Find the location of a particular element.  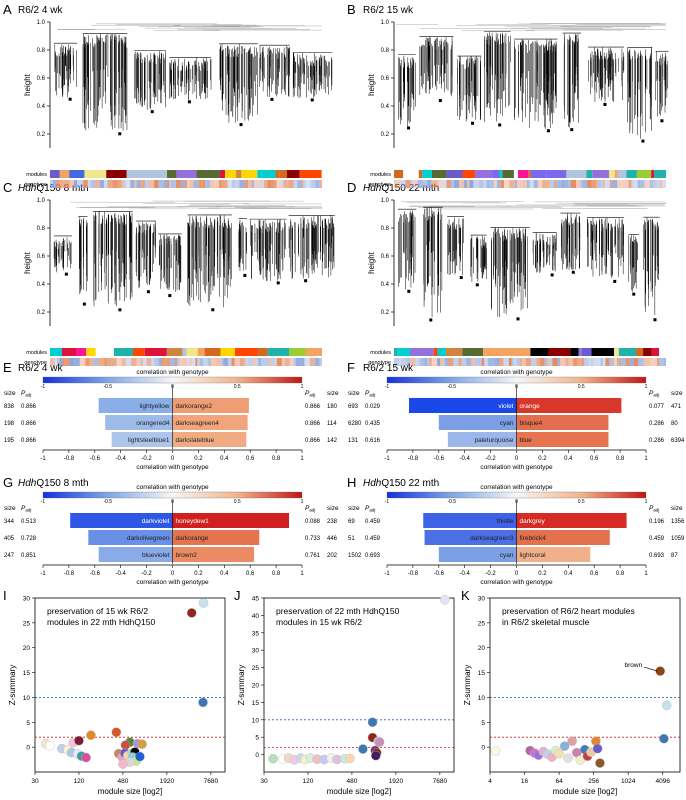

x-tick-label: -1 is located at coordinates (43, 574).